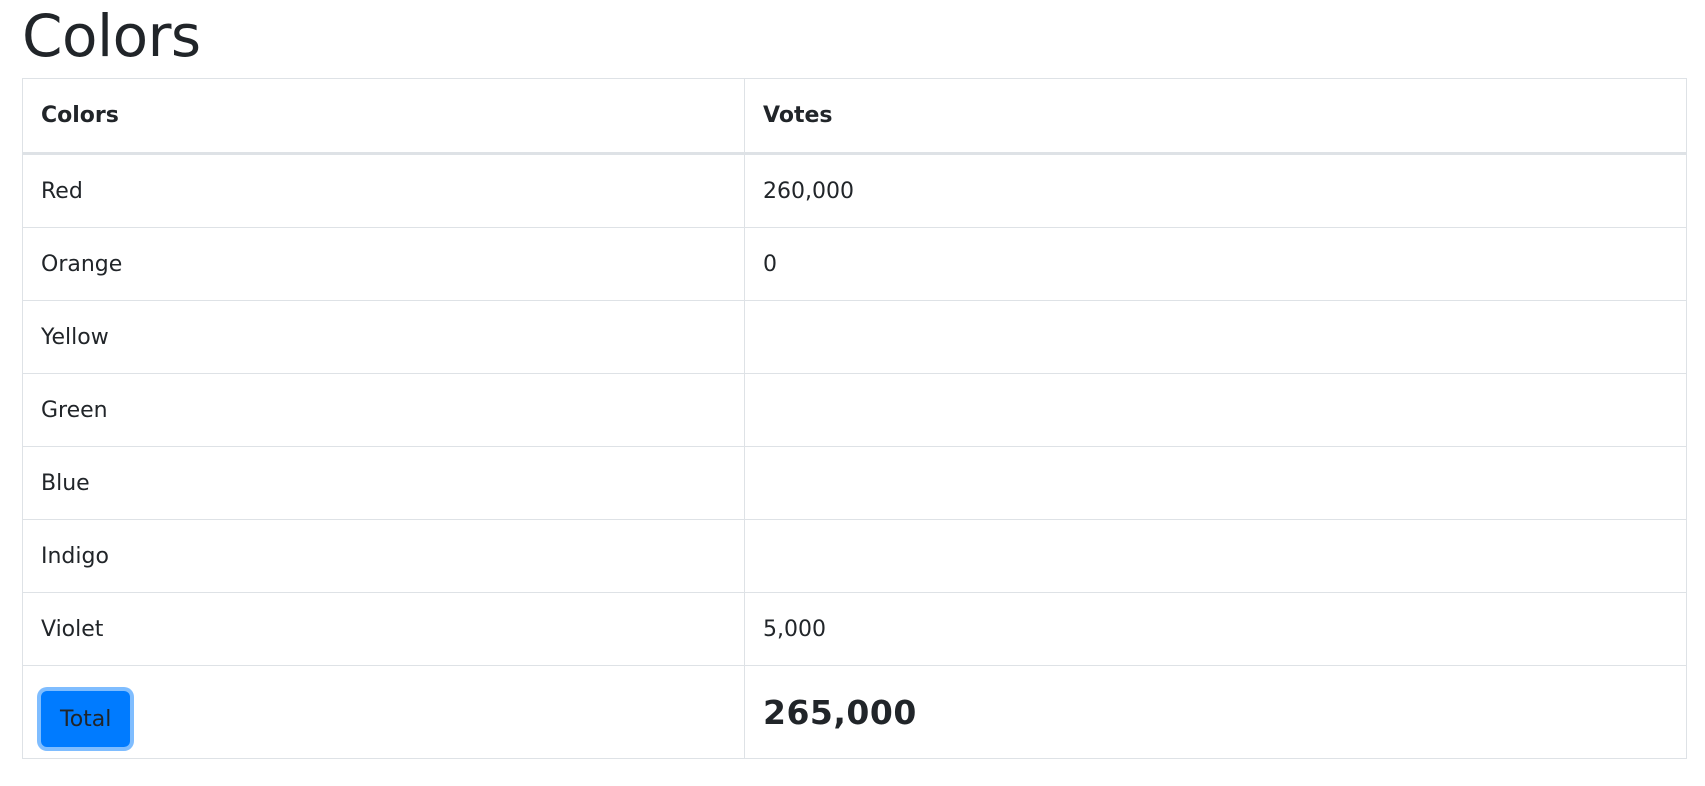 This screenshot has height=786, width=1705. I want to click on table-row: Orange 0, so click(854, 264).